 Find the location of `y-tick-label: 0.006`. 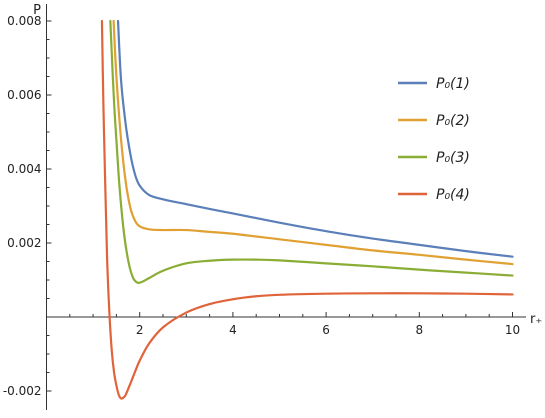

y-tick-label: 0.006 is located at coordinates (24, 95).